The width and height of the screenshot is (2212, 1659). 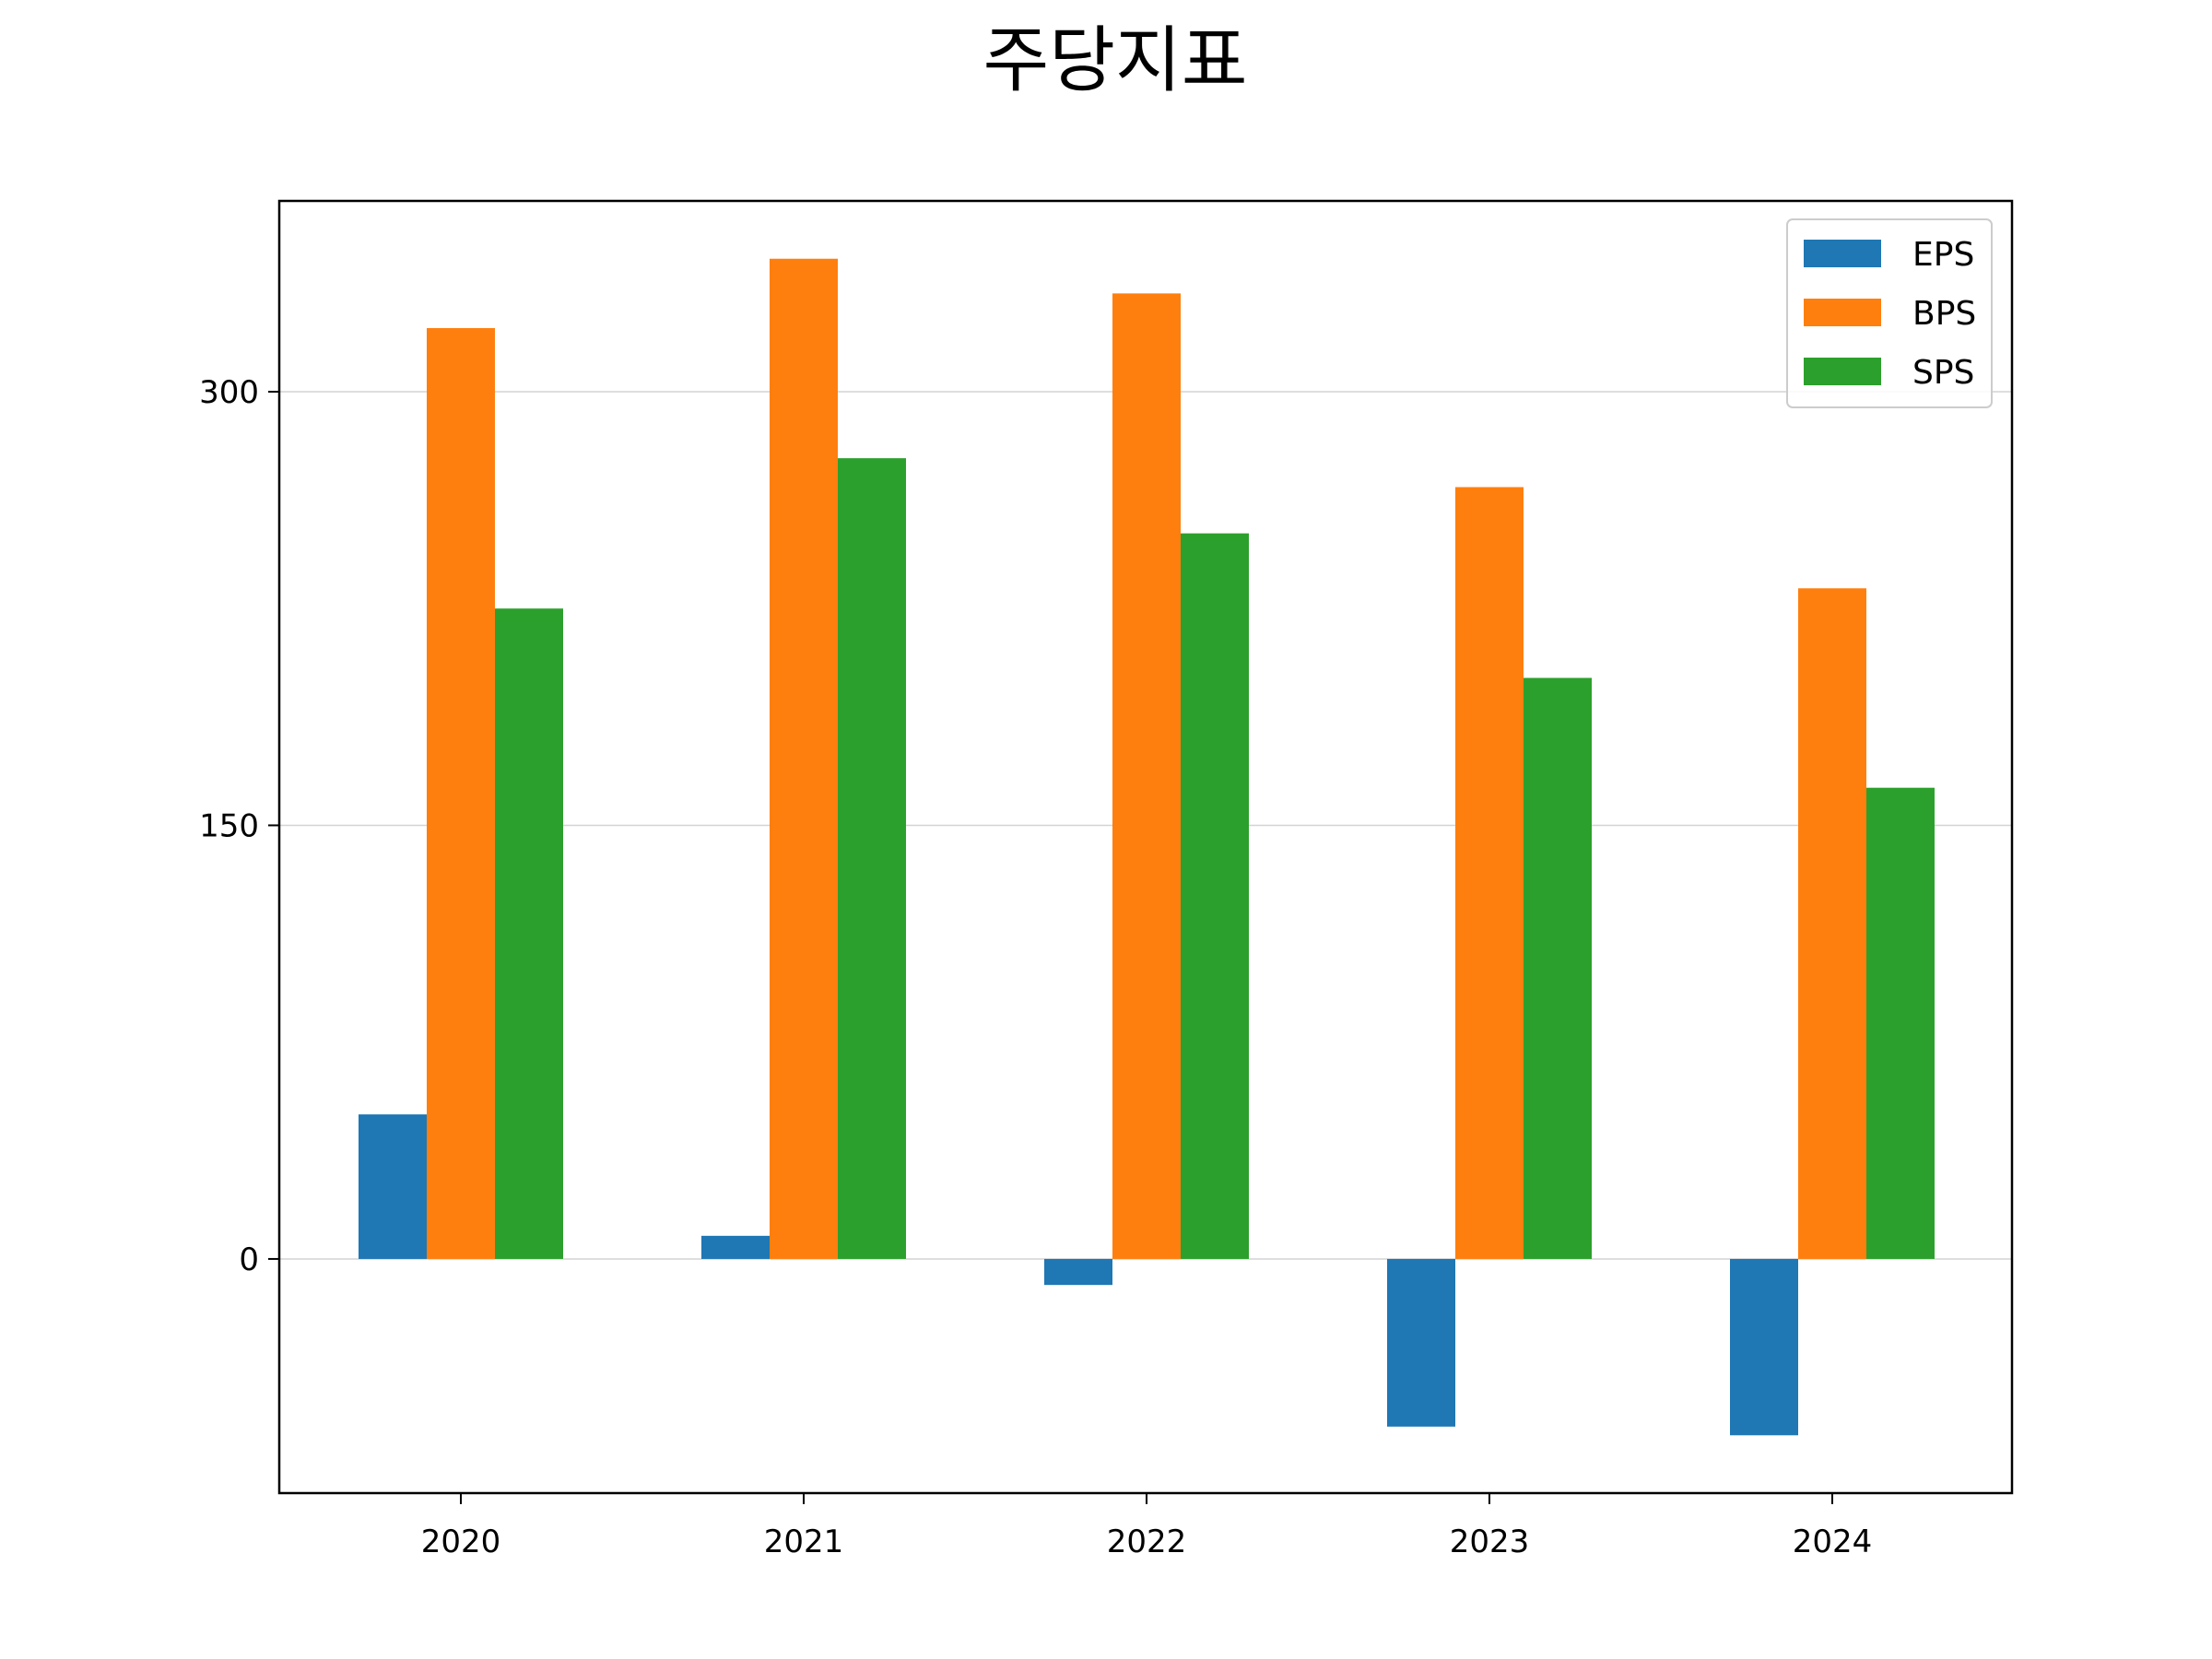 What do you see at coordinates (461, 1542) in the screenshot?
I see `x-tick-label: 2020` at bounding box center [461, 1542].